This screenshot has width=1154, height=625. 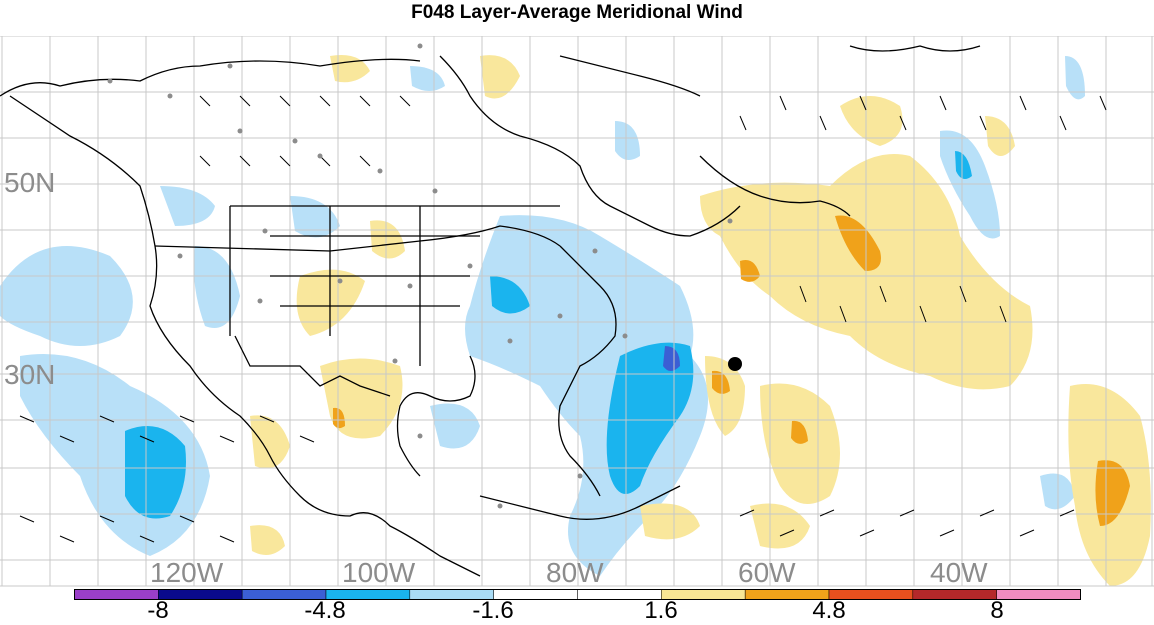 What do you see at coordinates (829, 610) in the screenshot?
I see `colorbar-label: 4.8` at bounding box center [829, 610].